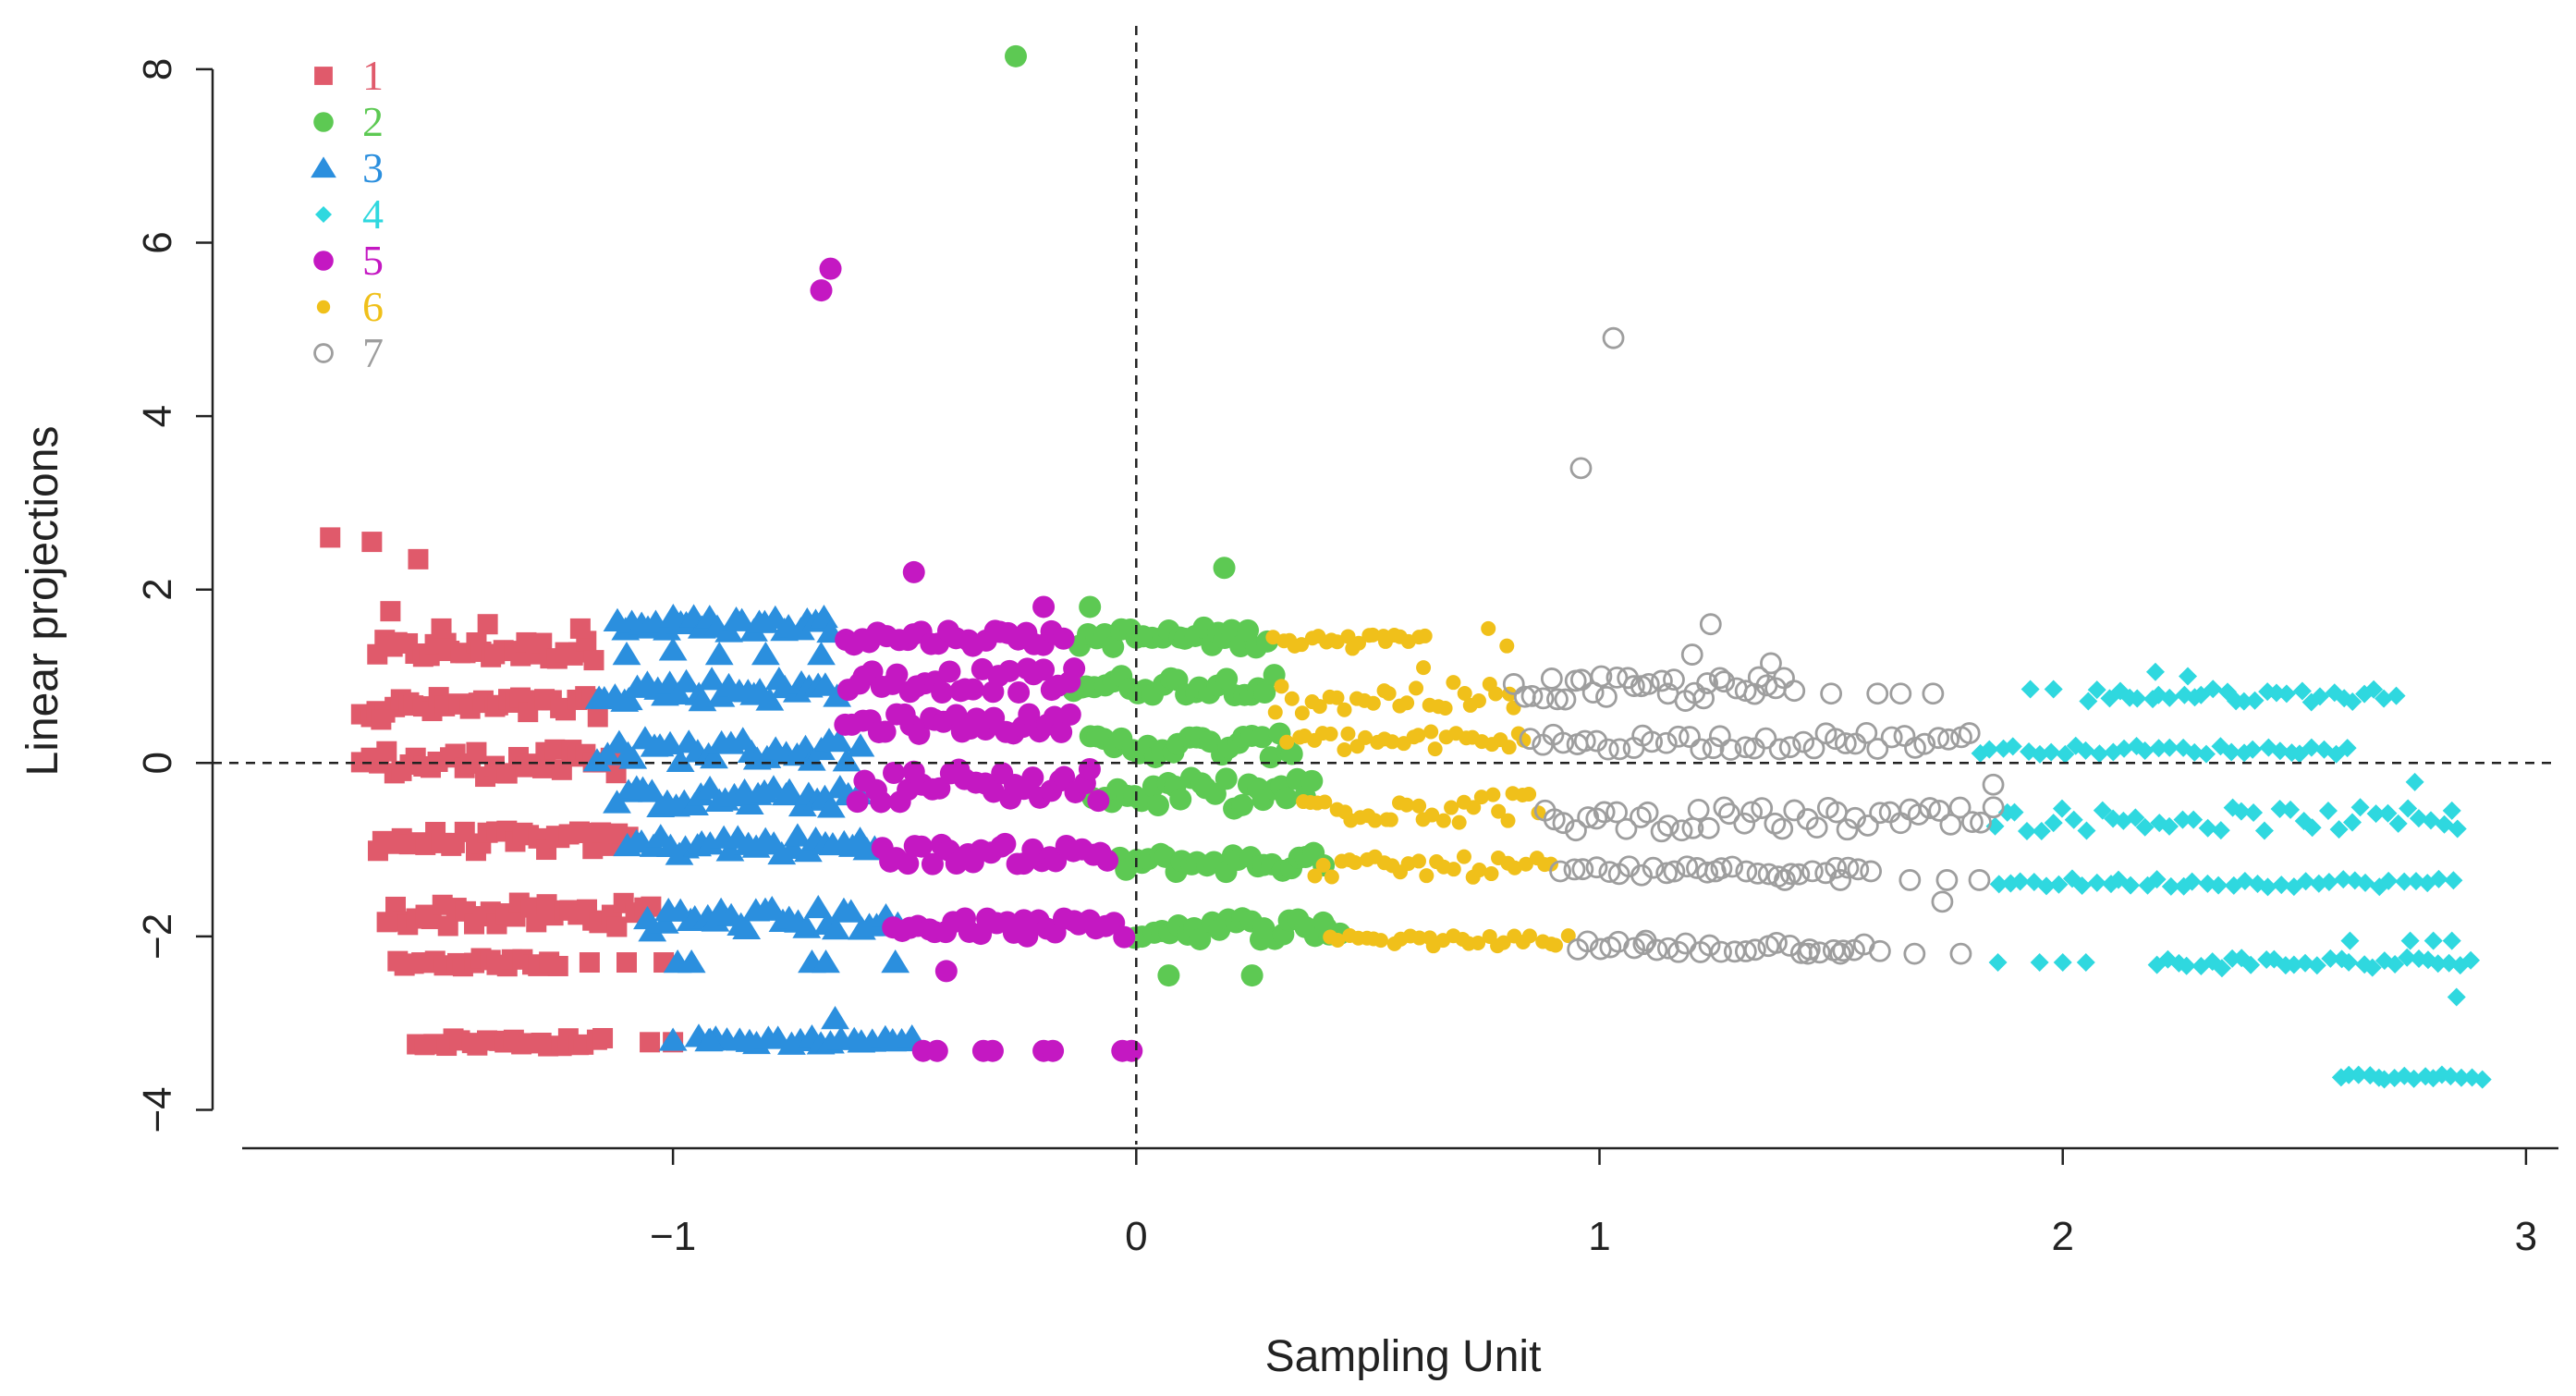 This screenshot has width=2576, height=1396. I want to click on x-tick-label: −1, so click(673, 1236).